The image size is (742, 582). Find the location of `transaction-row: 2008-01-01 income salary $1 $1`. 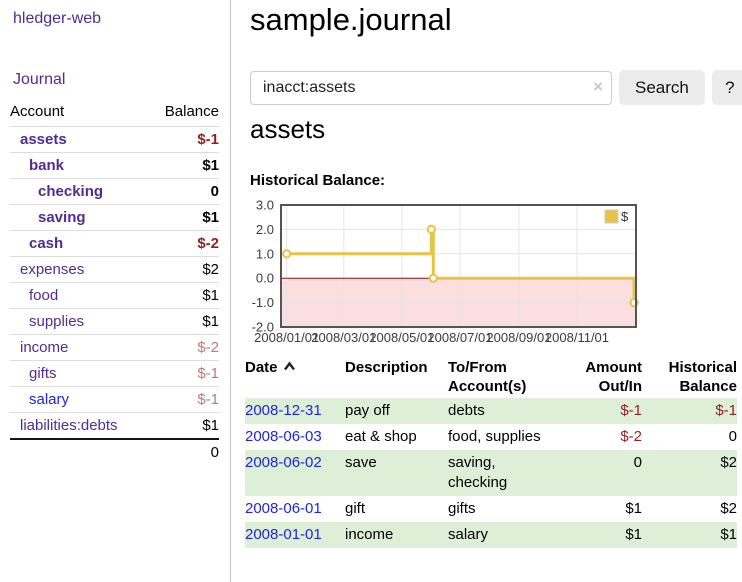

transaction-row: 2008-01-01 income salary $1 $1 is located at coordinates (491, 535).